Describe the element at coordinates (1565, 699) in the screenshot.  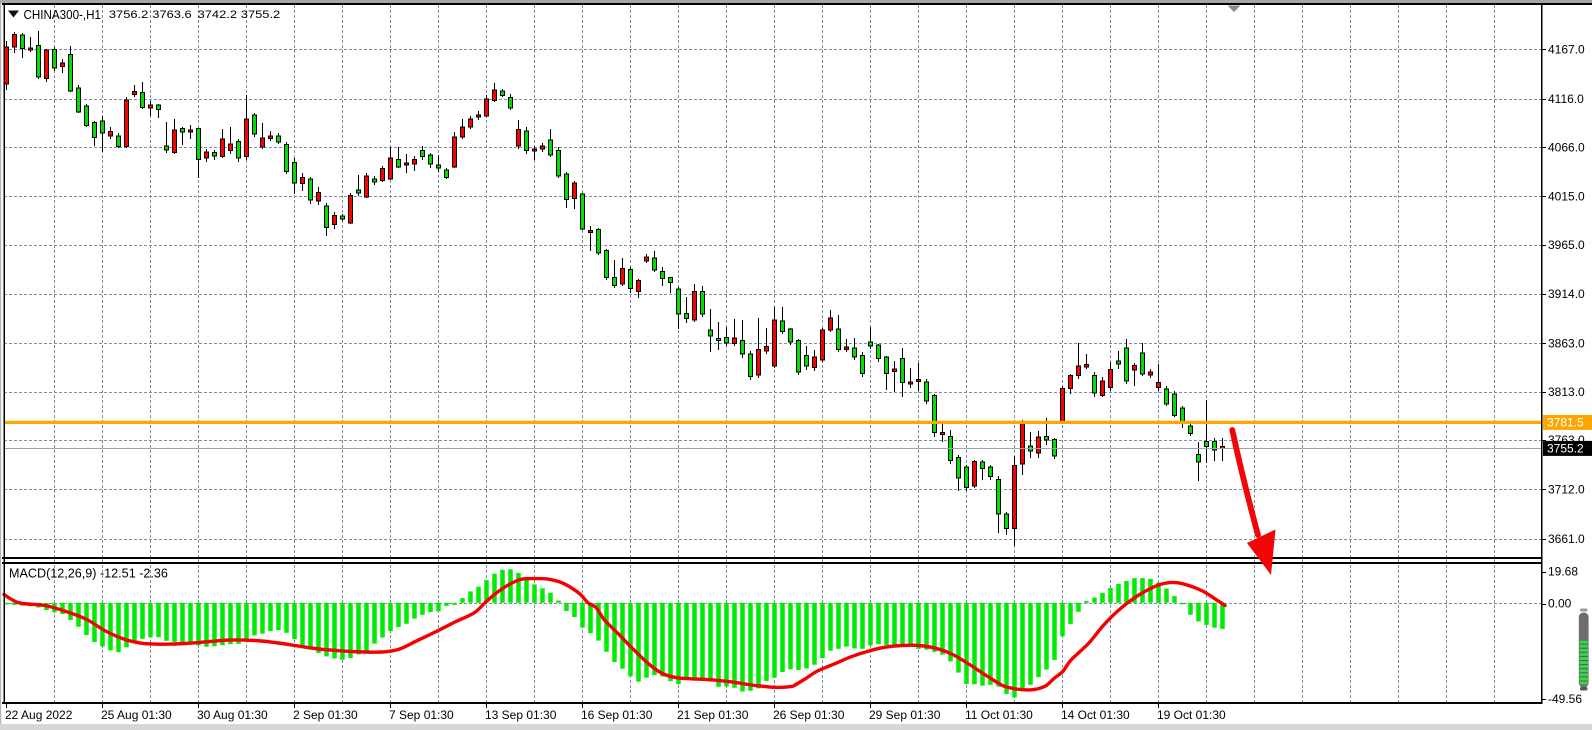
I see `svg-text: -49.56` at that location.